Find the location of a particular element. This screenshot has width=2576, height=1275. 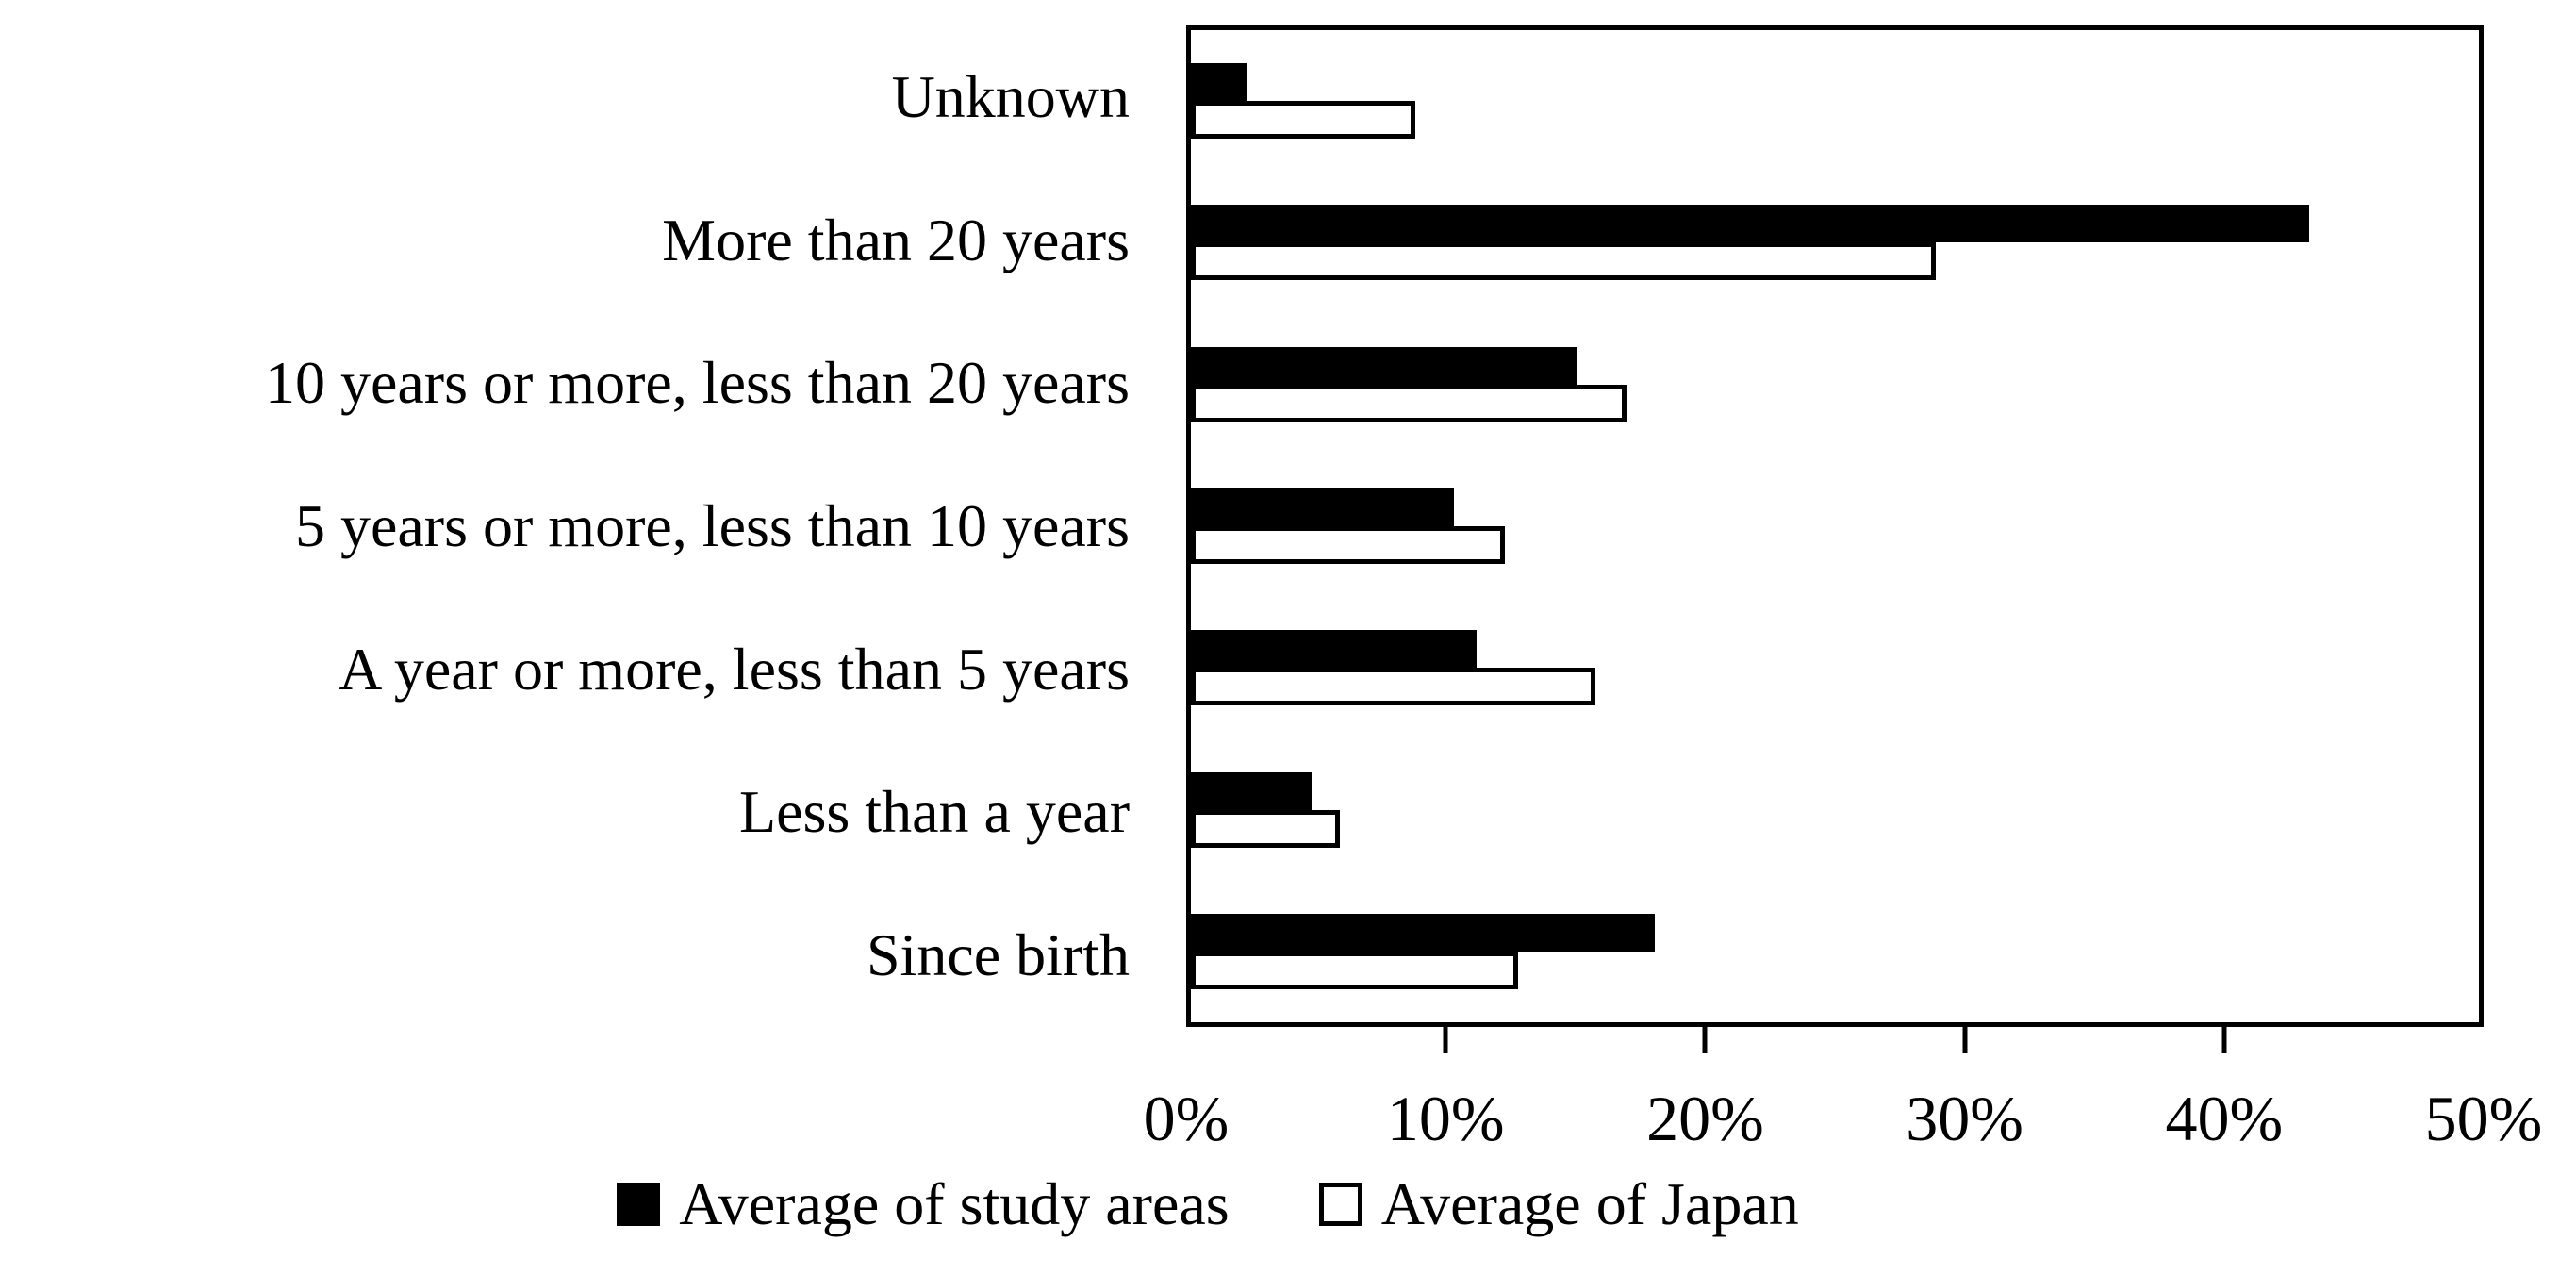

category-label: More than 20 years is located at coordinates (896, 239).